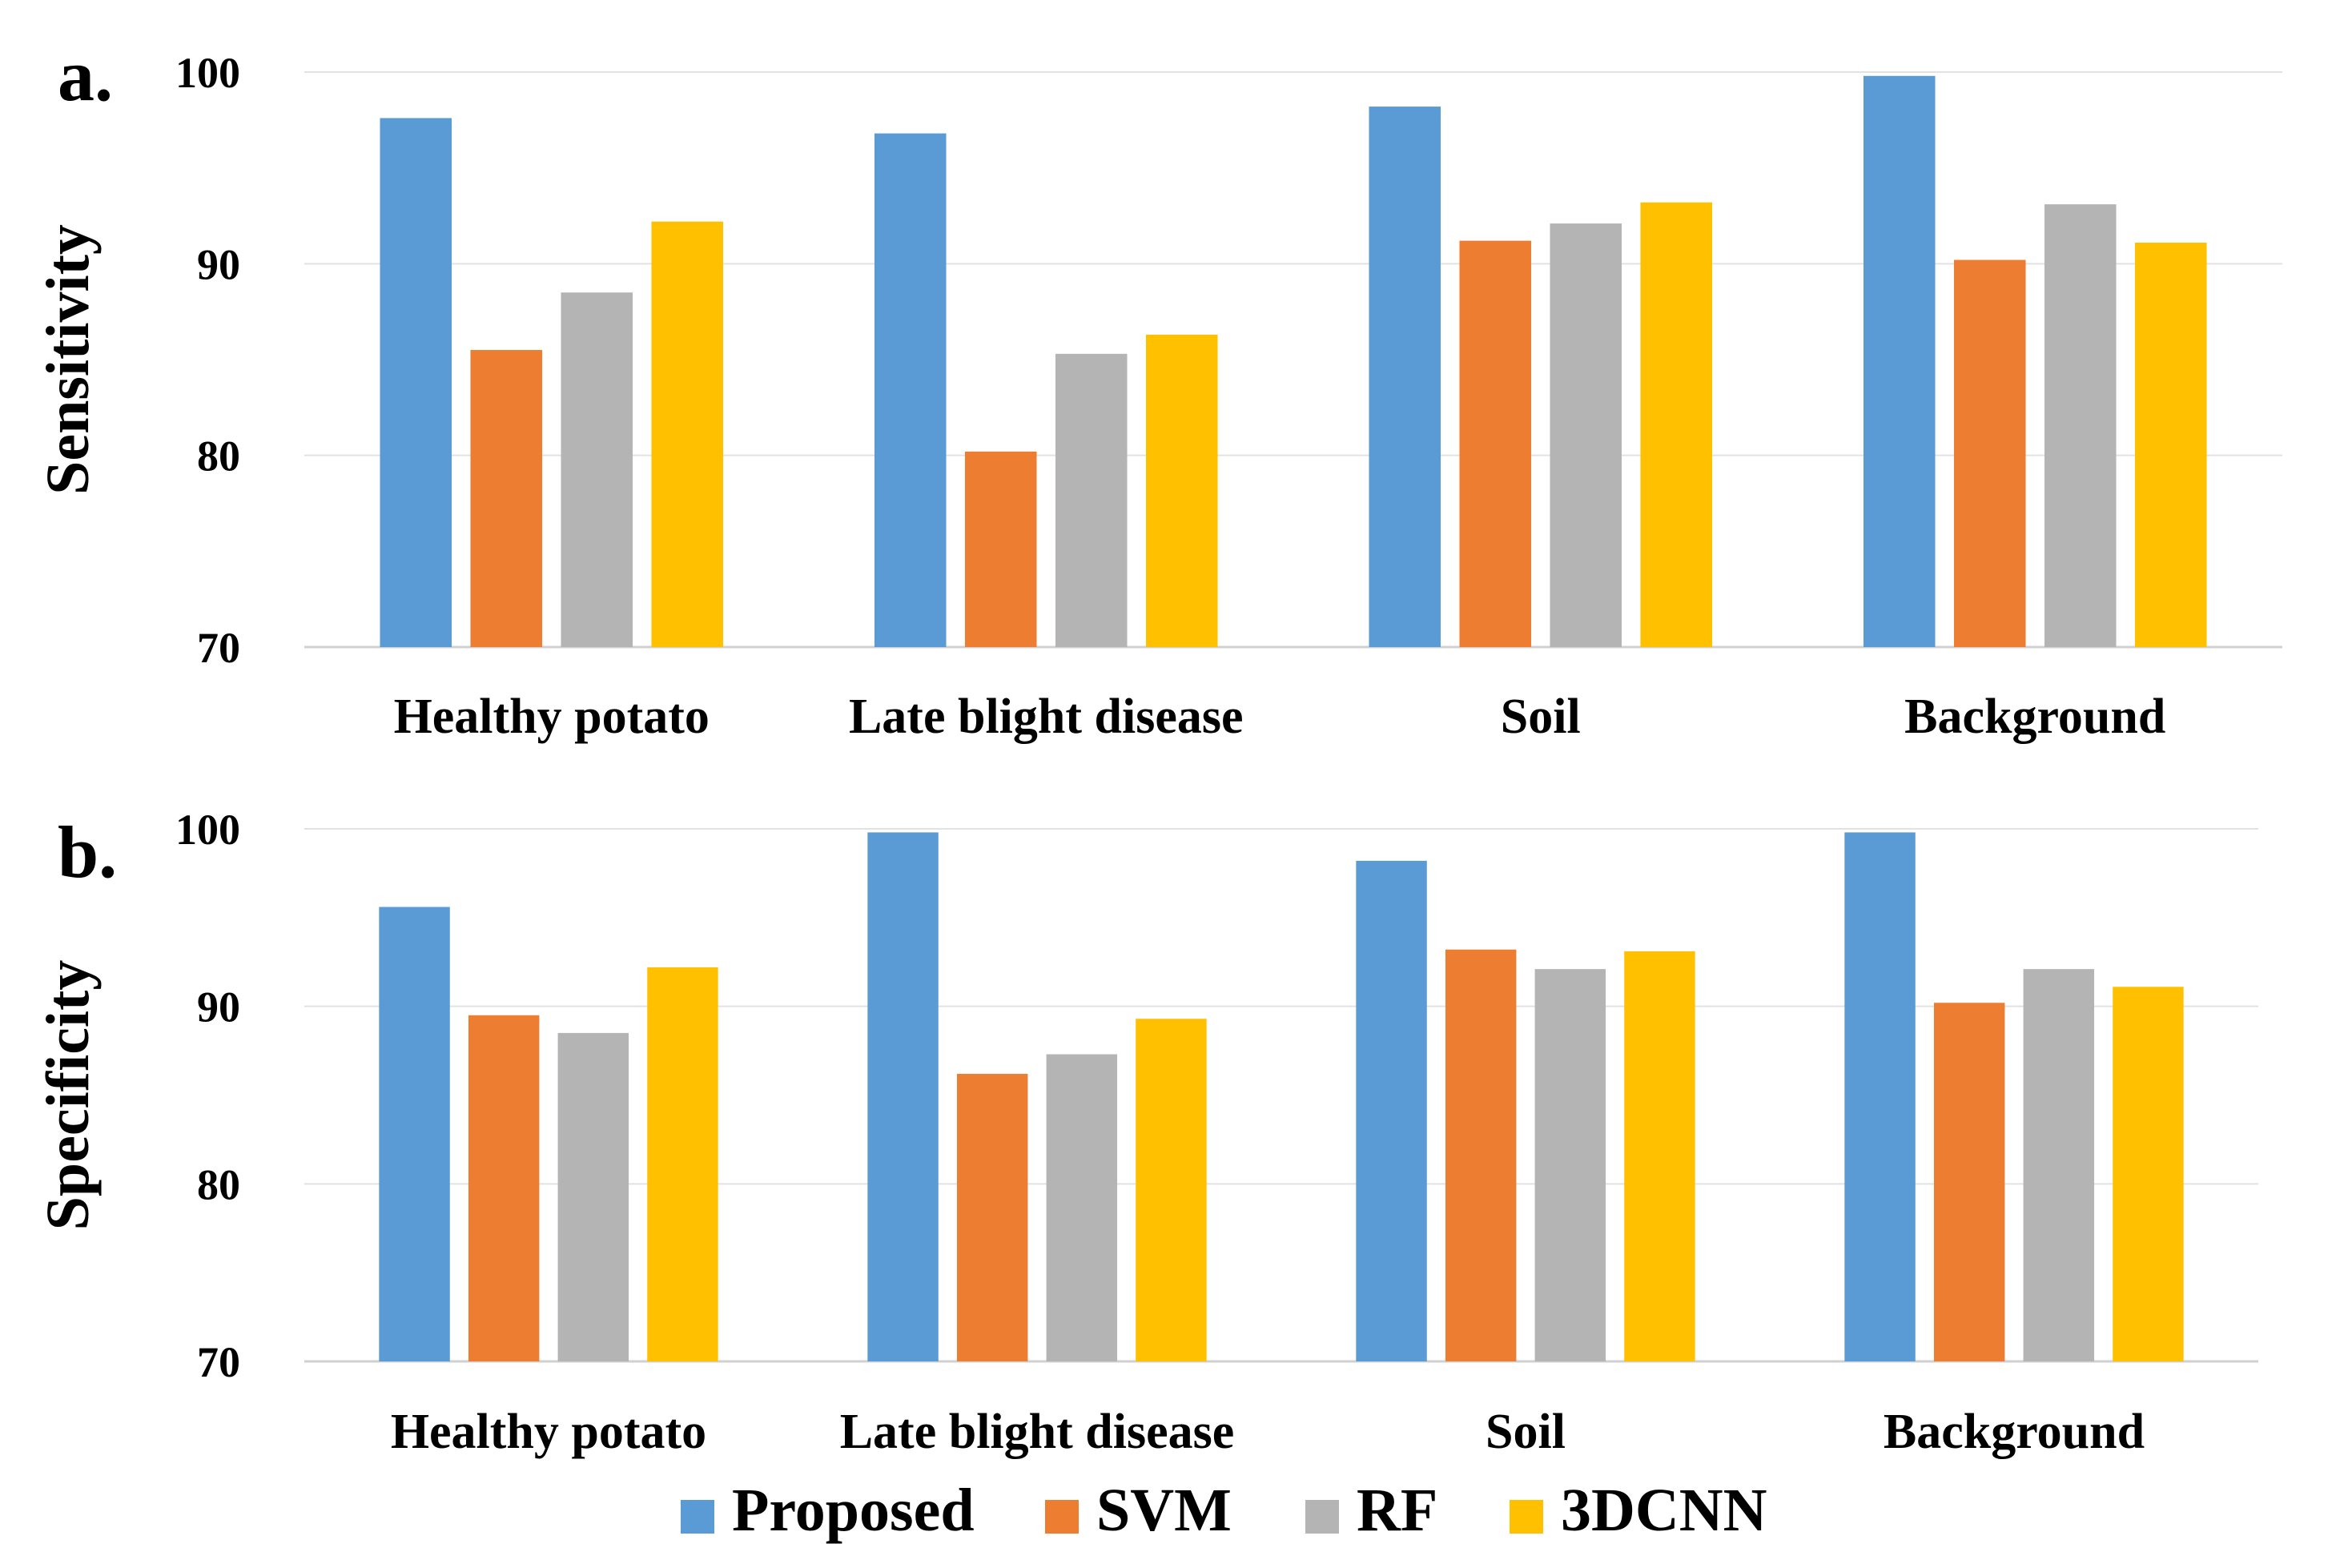 This screenshot has width=2352, height=1568. Describe the element at coordinates (1322, 1517) in the screenshot. I see `legend-swatch-rf` at that location.